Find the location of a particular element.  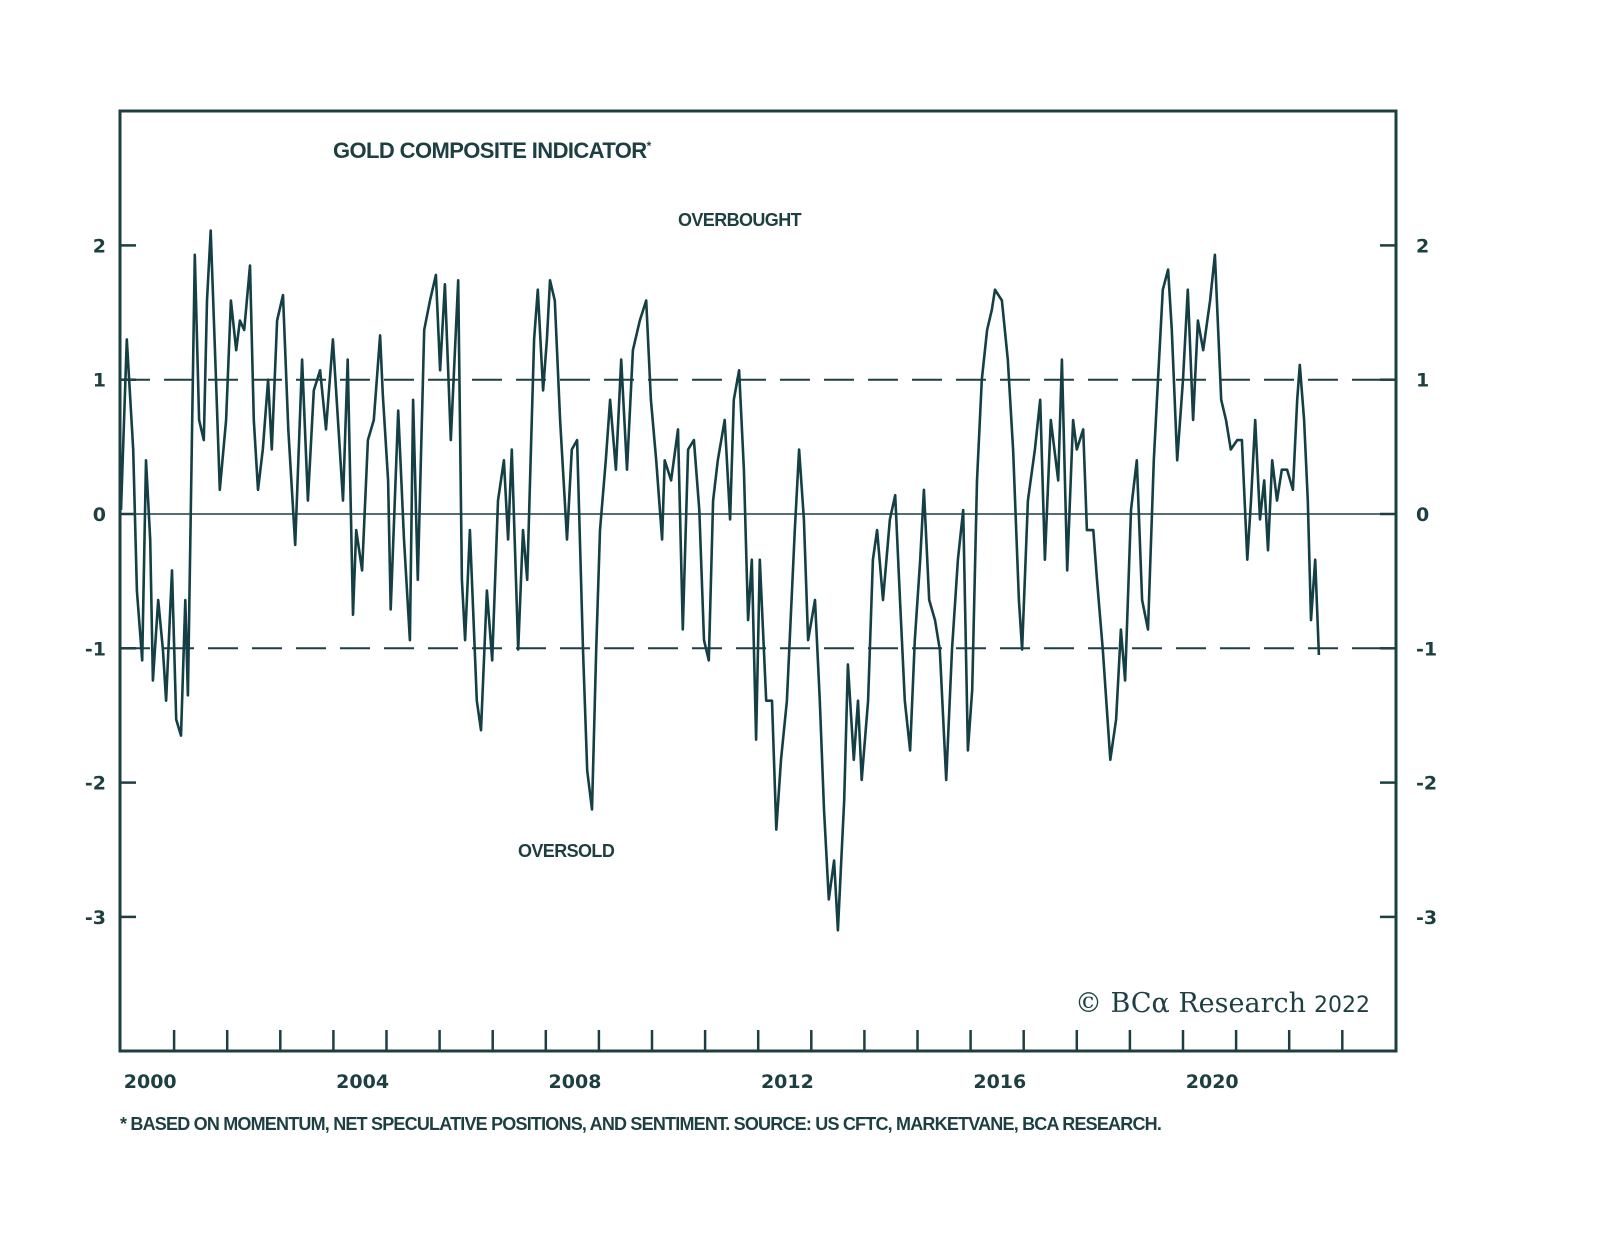

y-tick-label-right: -3 is located at coordinates (1426, 918).